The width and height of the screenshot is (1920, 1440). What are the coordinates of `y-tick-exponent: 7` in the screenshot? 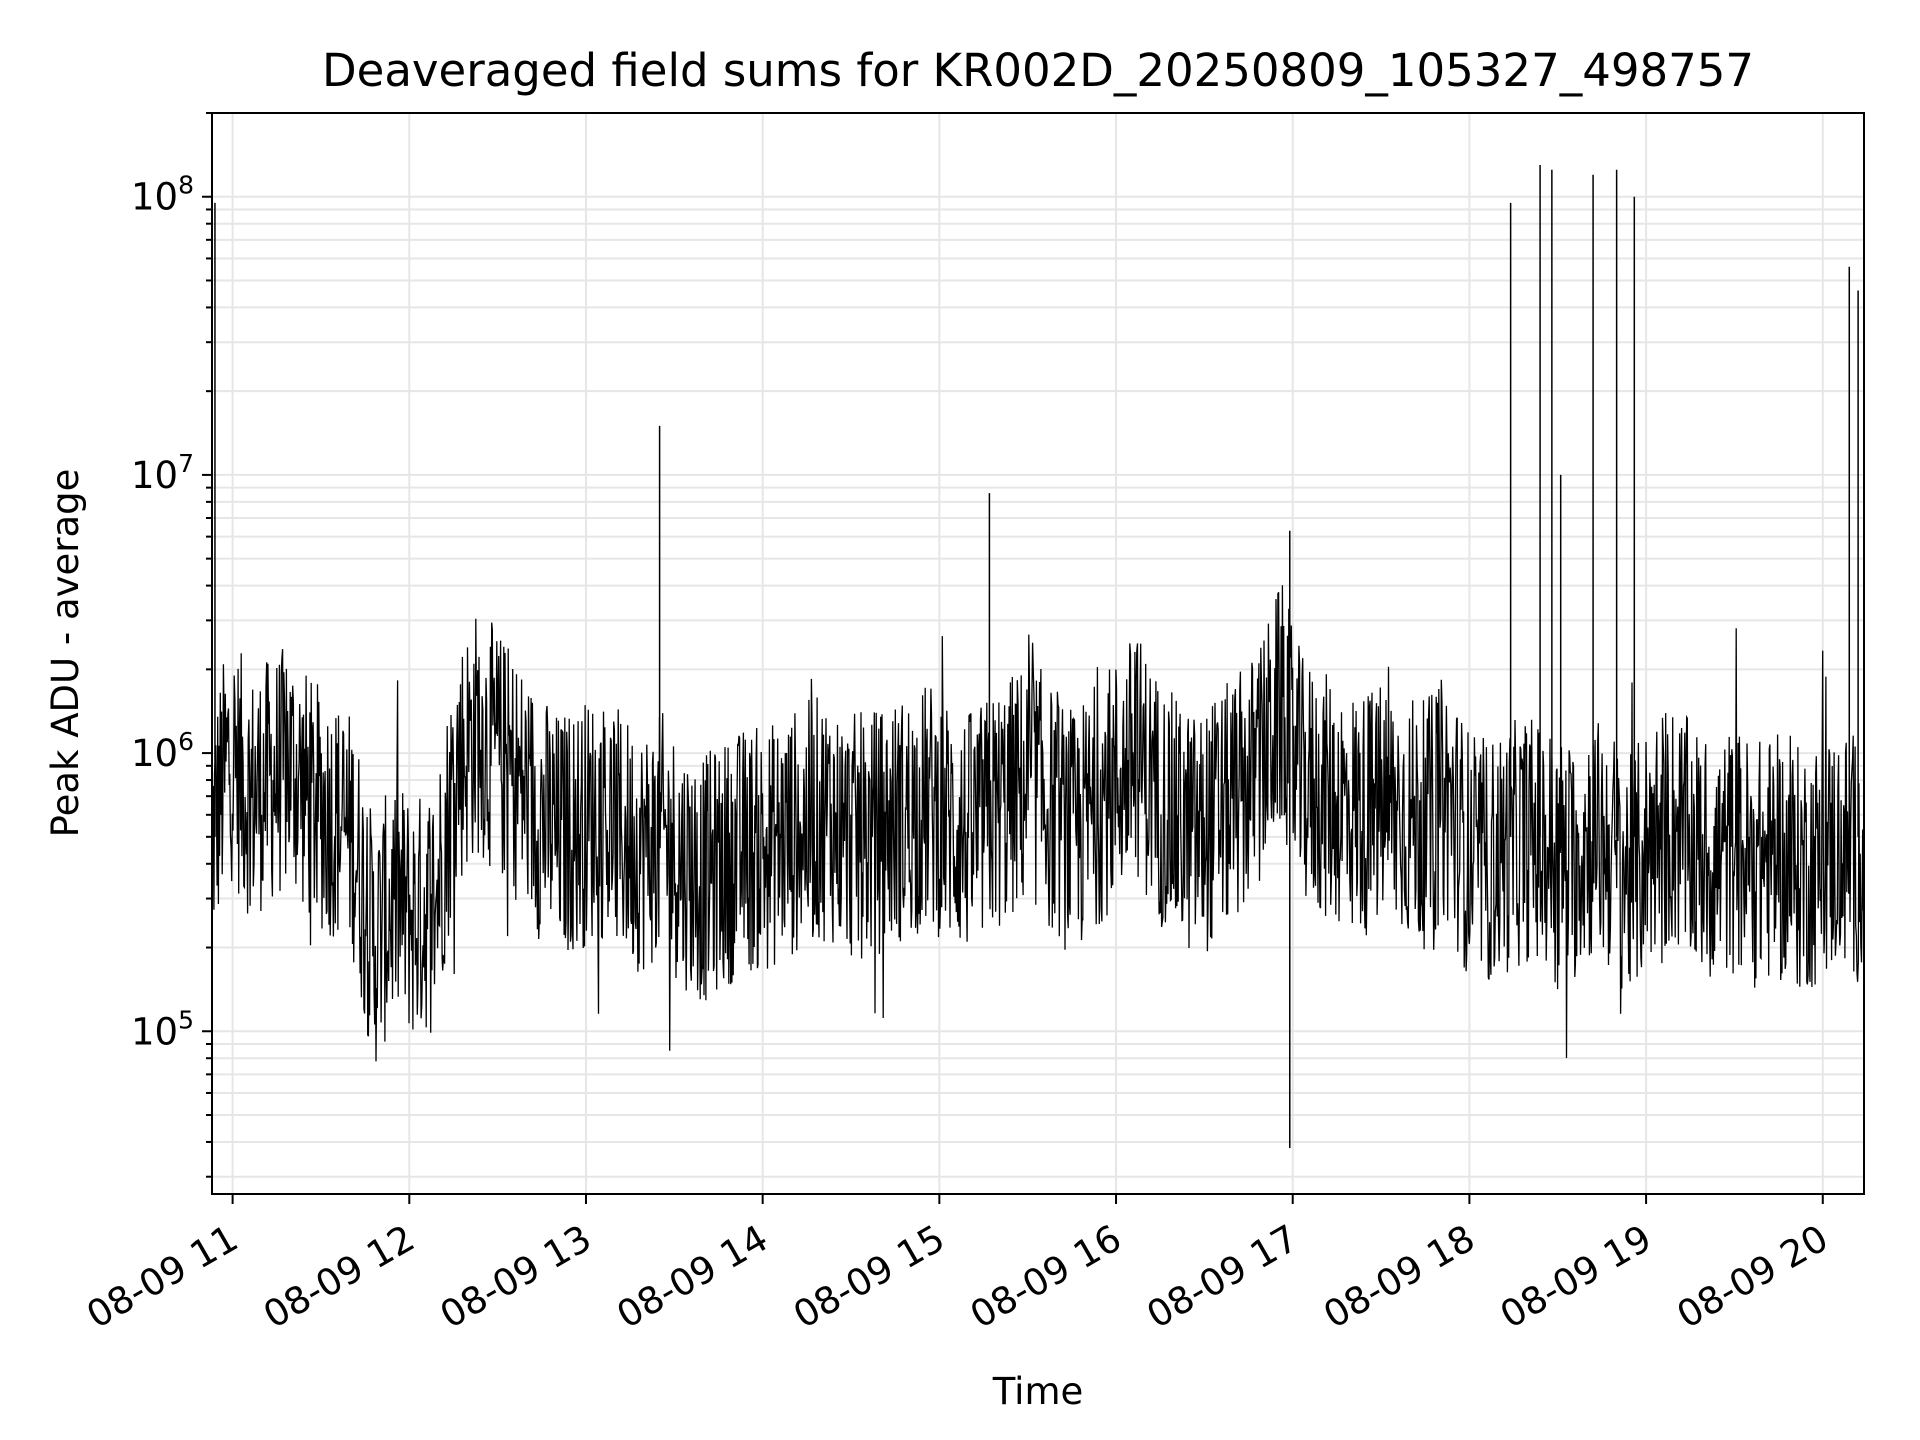 It's located at (186, 463).